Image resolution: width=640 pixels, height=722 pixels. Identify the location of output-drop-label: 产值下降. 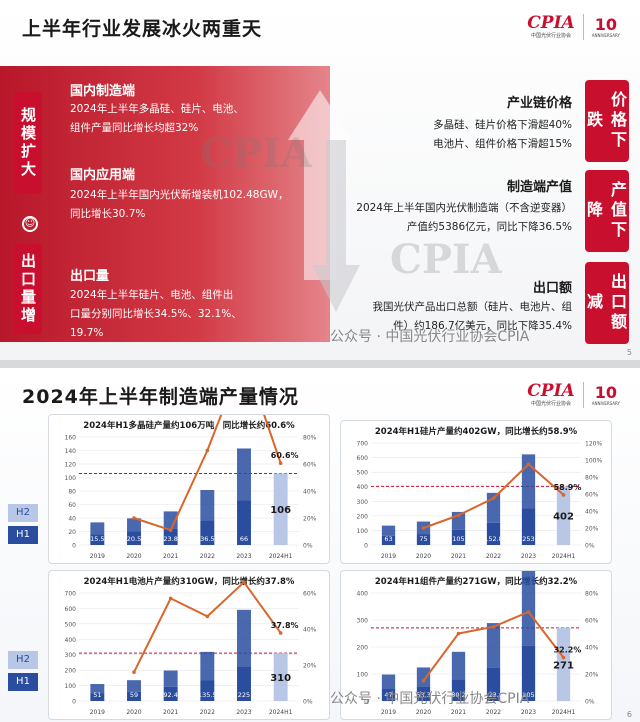
(606, 211).